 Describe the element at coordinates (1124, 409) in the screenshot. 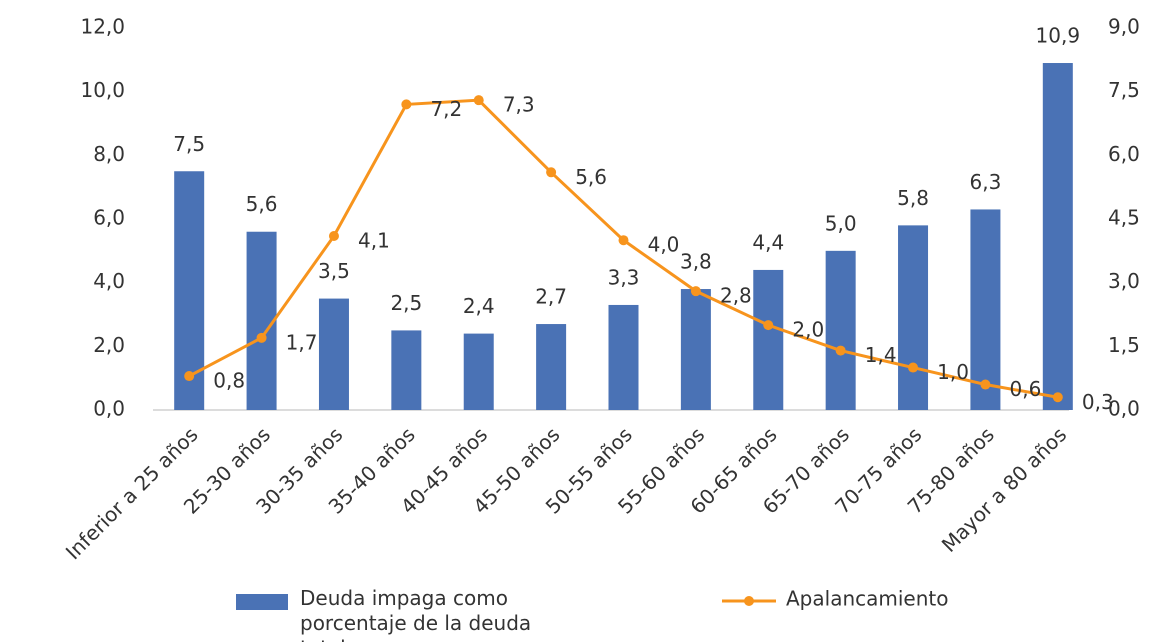

I see `y2-tick-label: 0,0` at that location.